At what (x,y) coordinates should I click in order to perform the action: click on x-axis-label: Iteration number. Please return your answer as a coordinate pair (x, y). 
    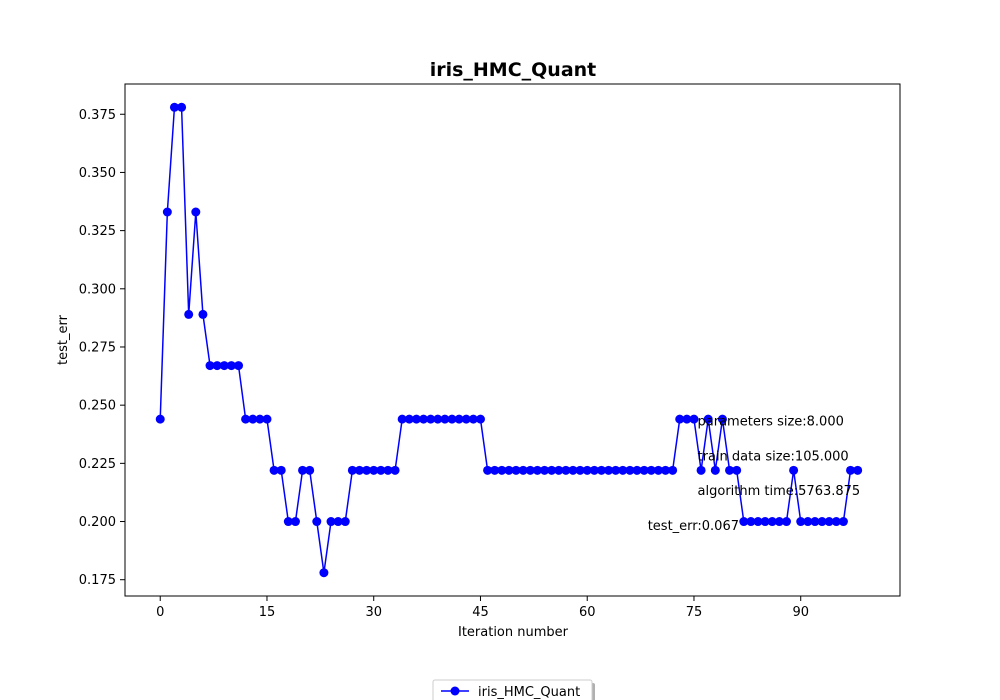
    Looking at the image, I should click on (513, 632).